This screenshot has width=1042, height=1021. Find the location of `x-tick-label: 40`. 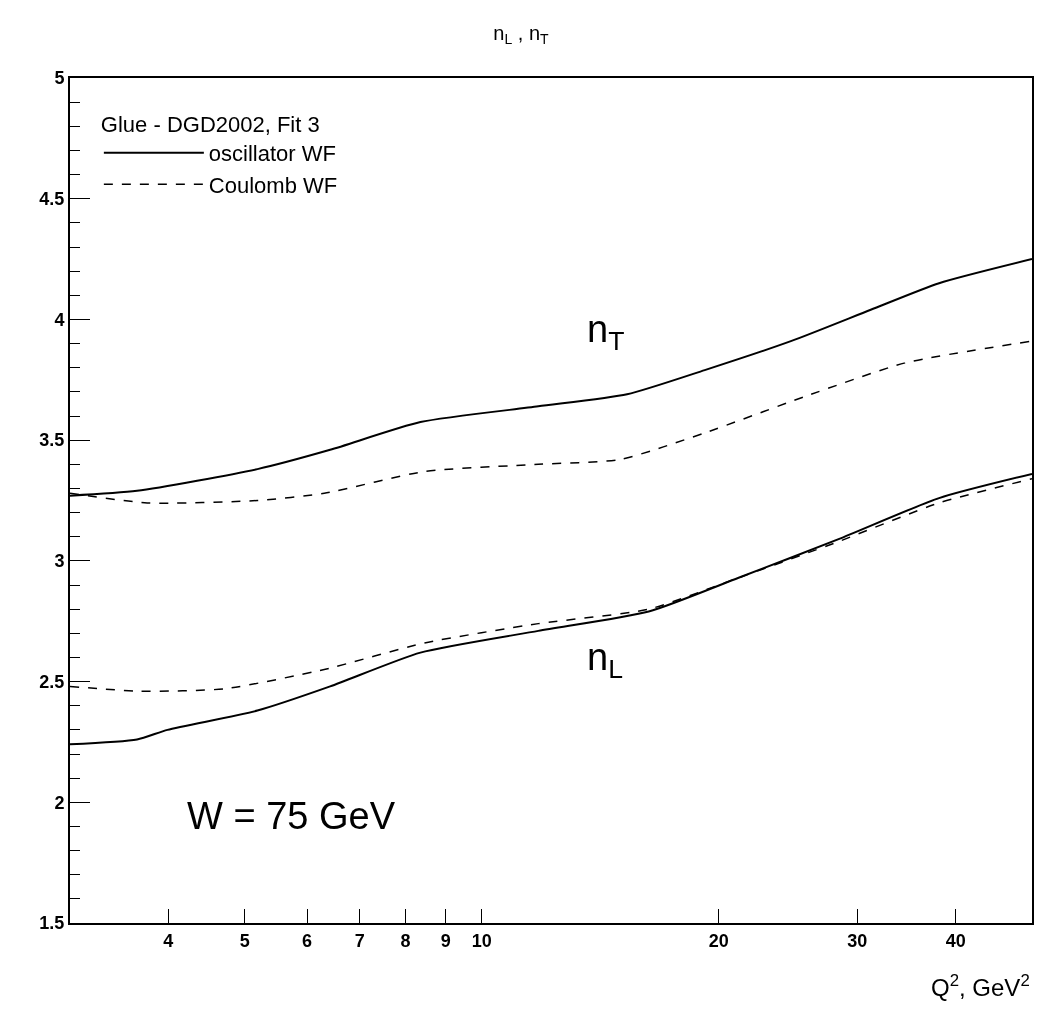

x-tick-label: 40 is located at coordinates (955, 940).